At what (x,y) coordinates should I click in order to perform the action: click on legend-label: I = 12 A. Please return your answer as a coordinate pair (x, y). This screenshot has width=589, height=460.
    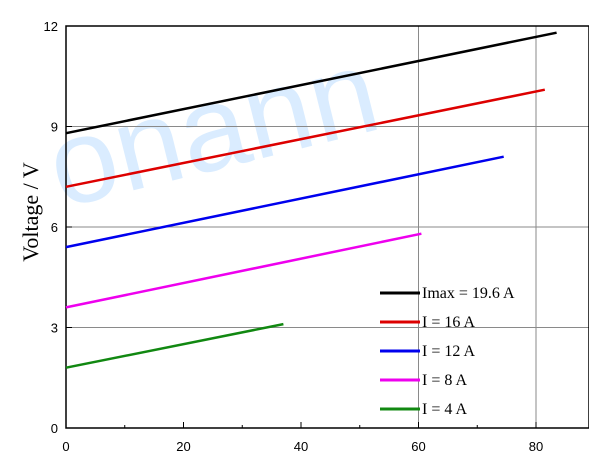
    Looking at the image, I should click on (448, 351).